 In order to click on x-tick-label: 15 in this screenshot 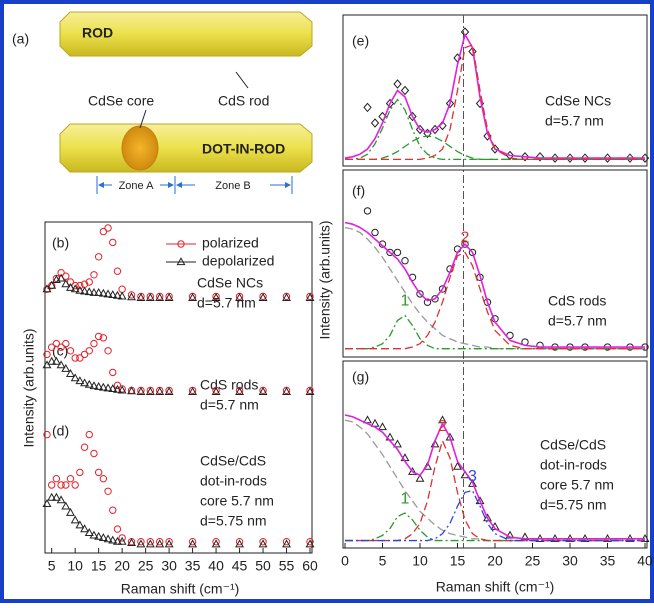, I will do `click(458, 561)`.